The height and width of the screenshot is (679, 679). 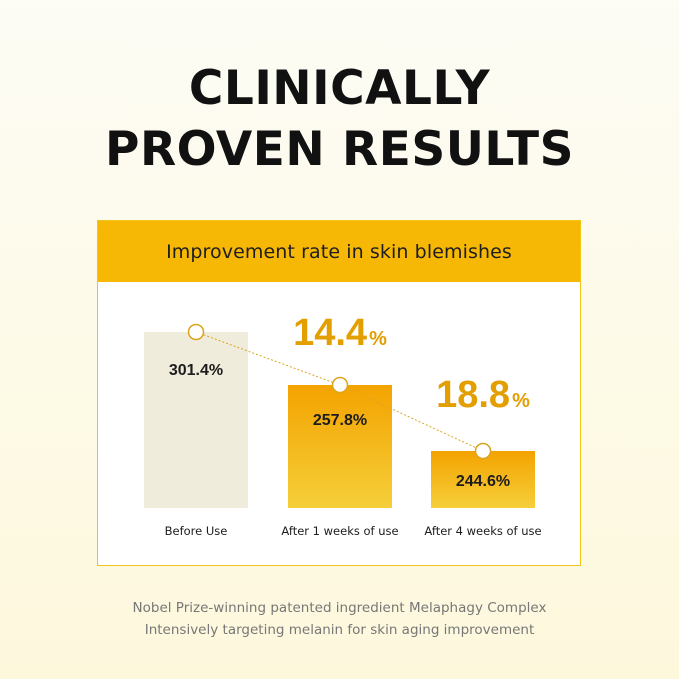 I want to click on chart-title: Improvement rate in skin blemishes, so click(x=339, y=251).